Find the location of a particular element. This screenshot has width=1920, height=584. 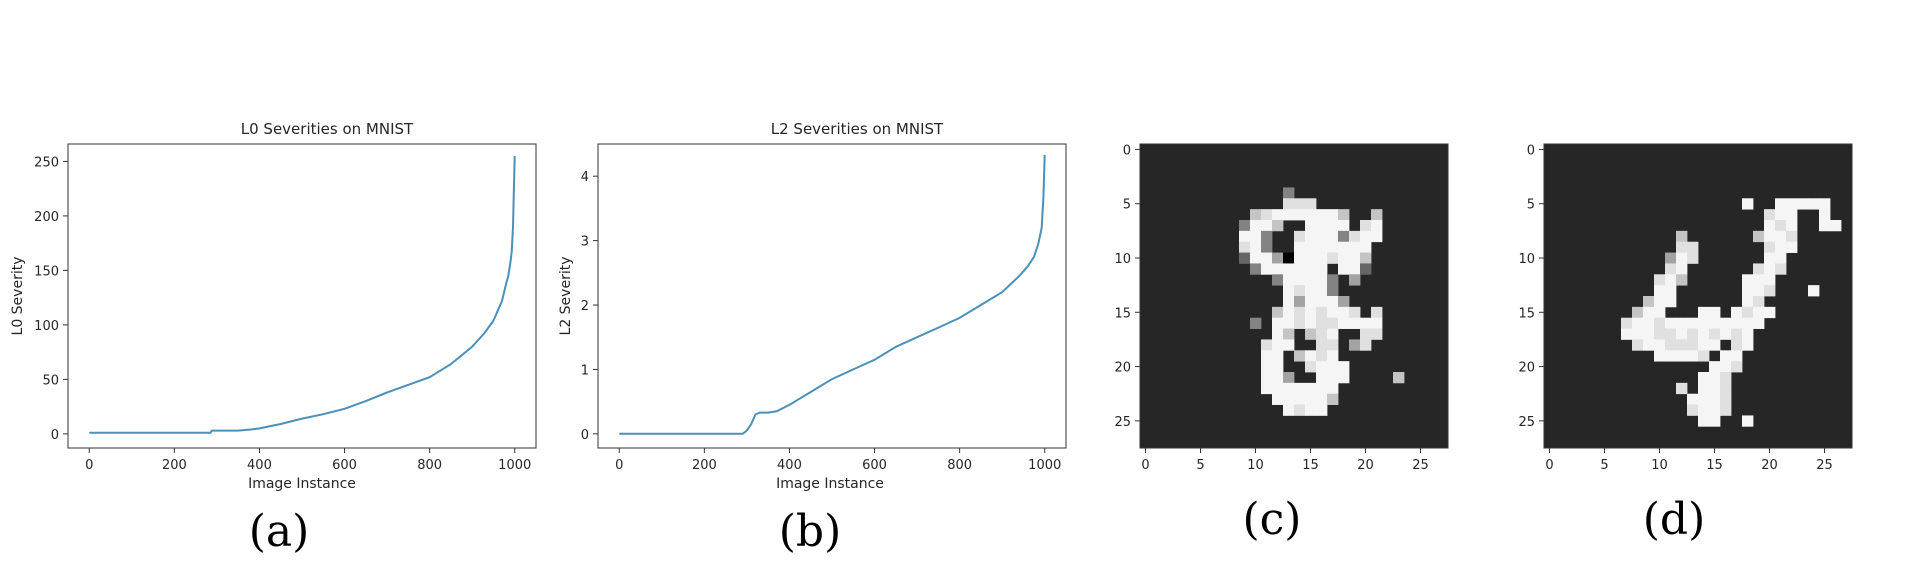

x-tick-label: 1000 is located at coordinates (1044, 465).